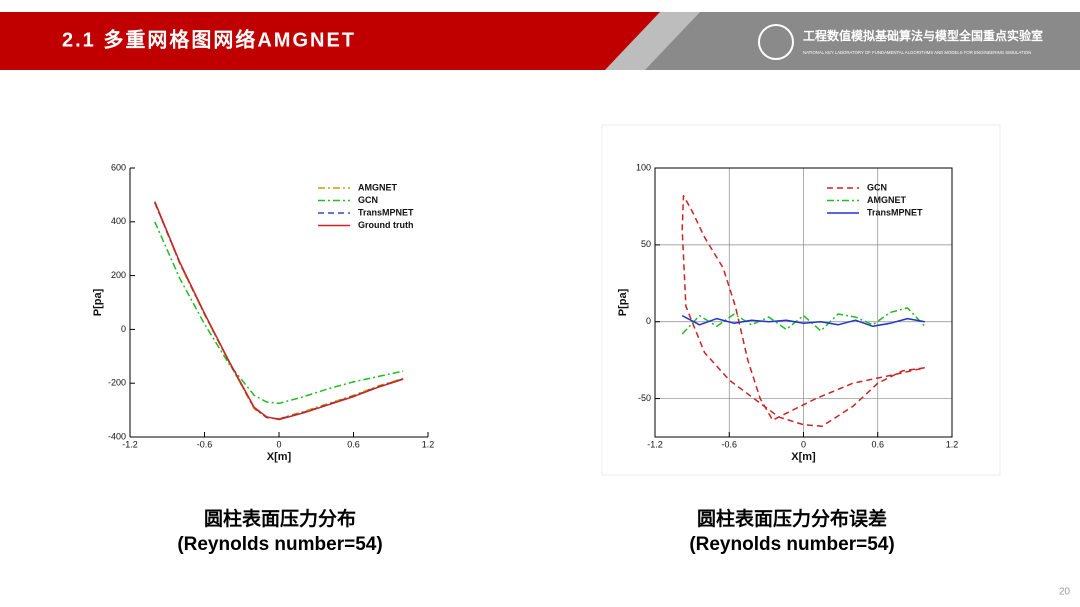 The width and height of the screenshot is (1080, 607). I want to click on y-tick-label: 200, so click(118, 275).